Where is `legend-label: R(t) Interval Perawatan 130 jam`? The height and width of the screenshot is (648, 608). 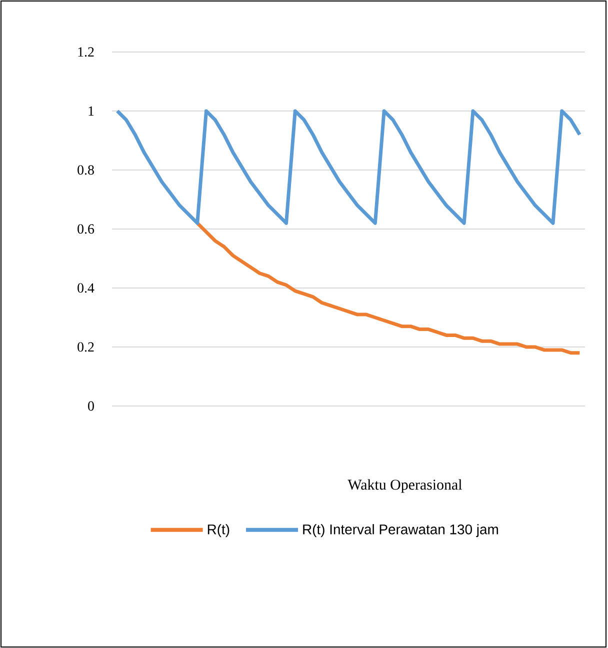
legend-label: R(t) Interval Perawatan 130 jam is located at coordinates (400, 531).